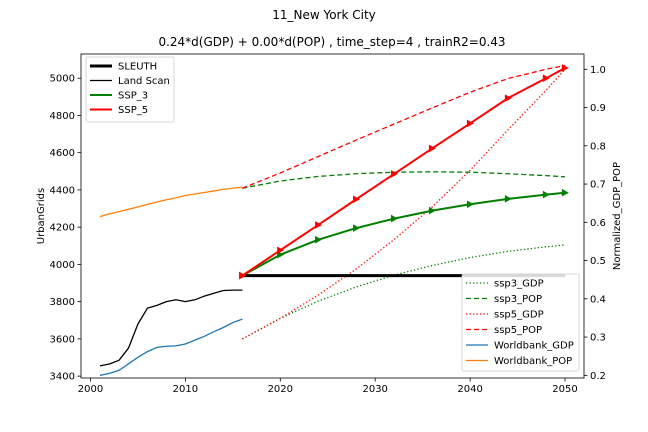  What do you see at coordinates (374, 389) in the screenshot?
I see `x-tick-label: 2030` at bounding box center [374, 389].